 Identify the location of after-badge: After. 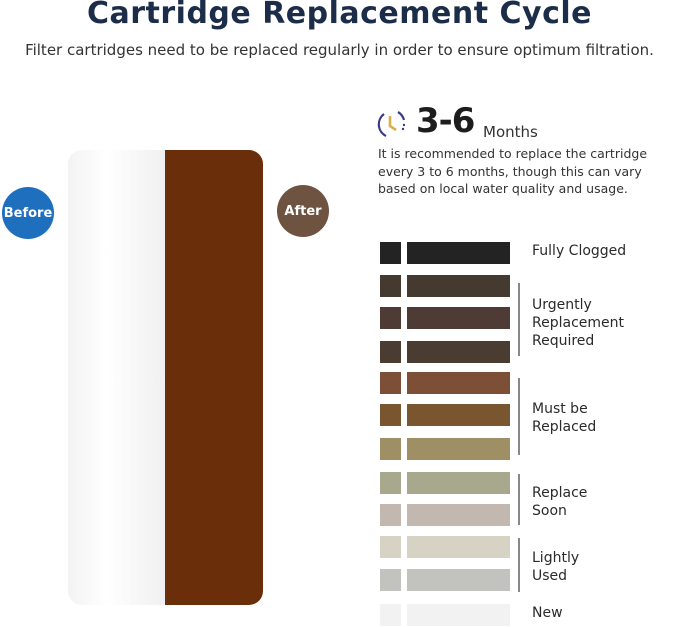
(303, 211).